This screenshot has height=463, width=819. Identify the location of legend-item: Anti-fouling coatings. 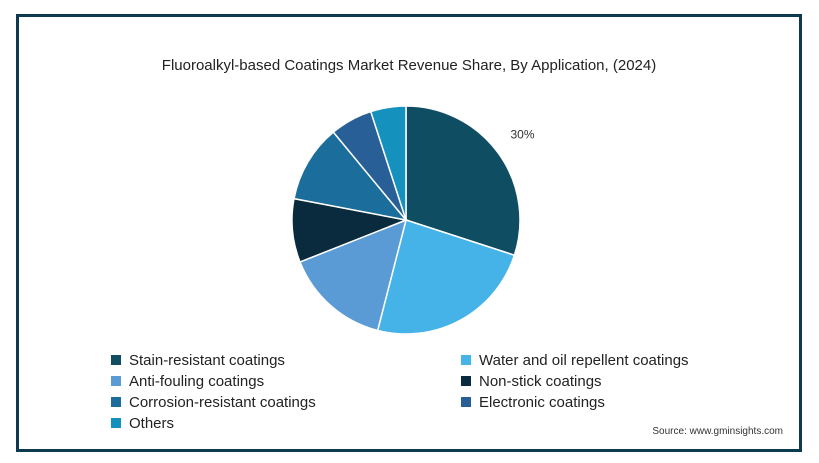
(286, 381).